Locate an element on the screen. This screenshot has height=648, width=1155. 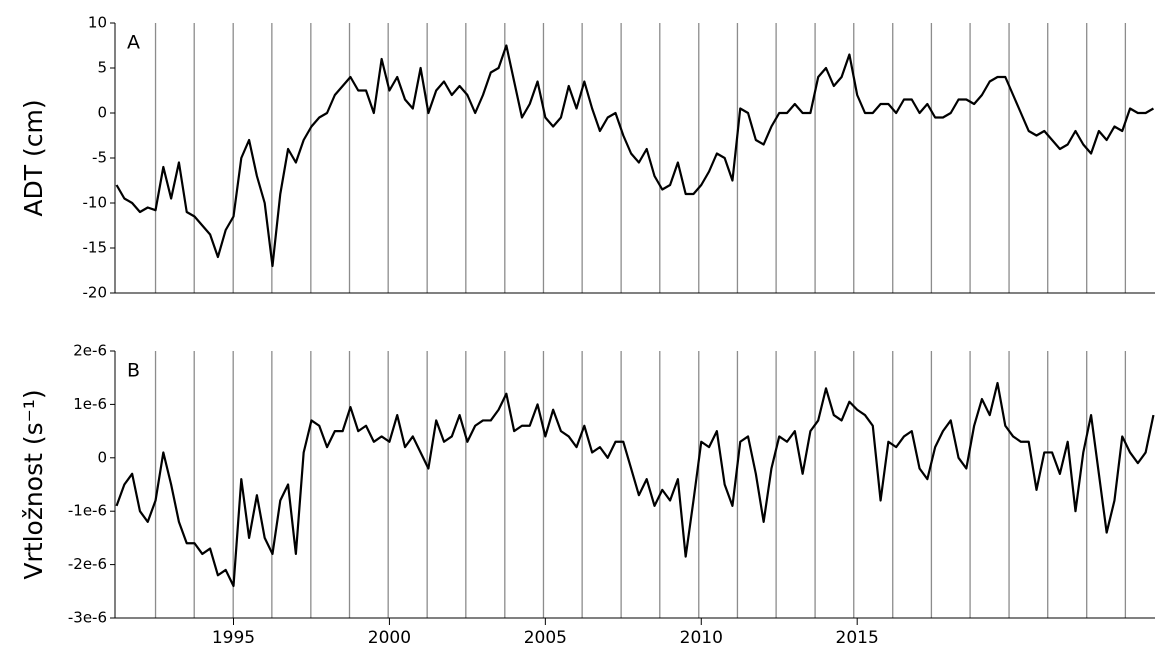
panel-label: A is located at coordinates (133, 43).